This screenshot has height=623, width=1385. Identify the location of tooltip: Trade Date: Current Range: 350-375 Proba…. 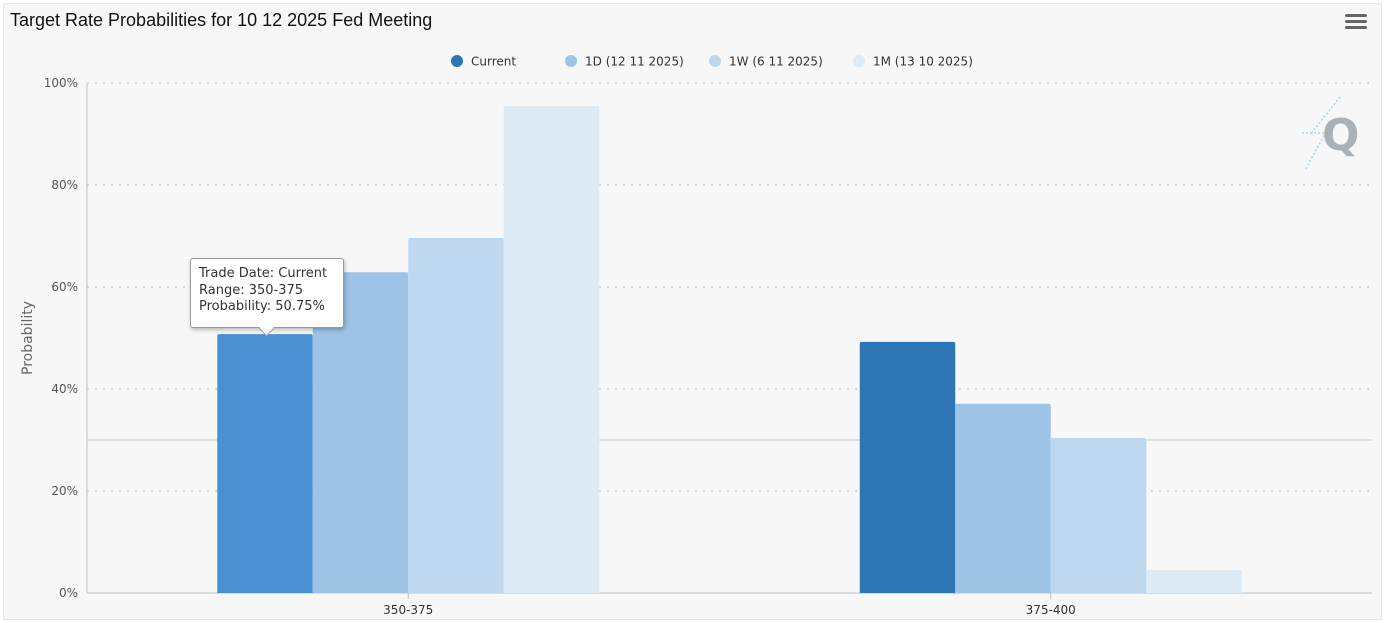
(267, 297).